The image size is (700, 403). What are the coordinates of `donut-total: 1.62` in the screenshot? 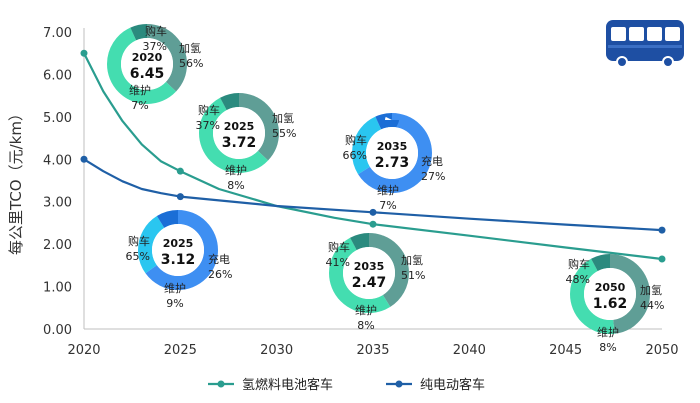 It's located at (610, 304).